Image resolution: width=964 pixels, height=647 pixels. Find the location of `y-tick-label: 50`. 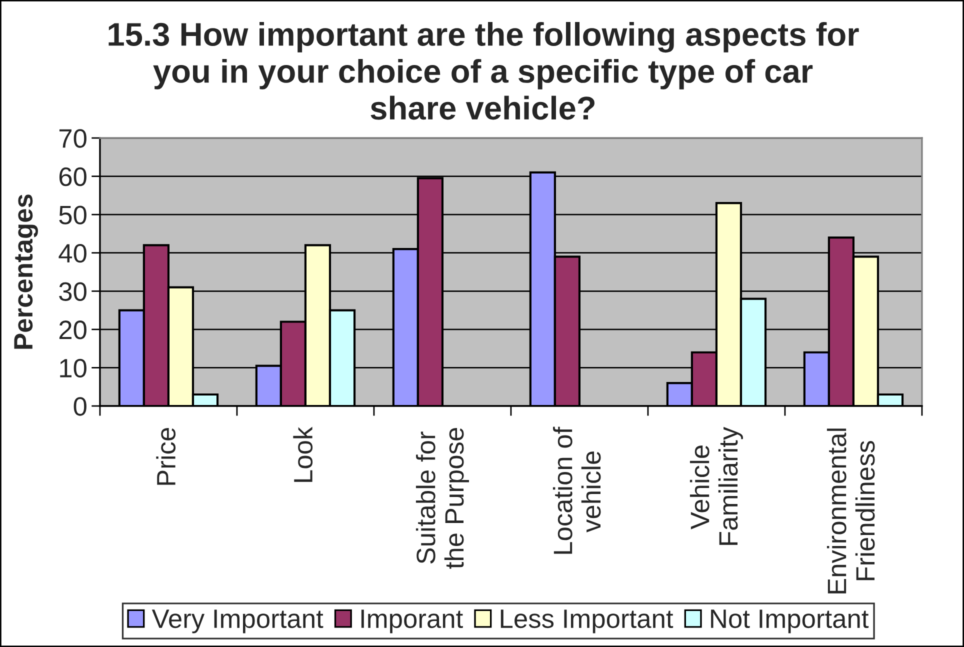

y-tick-label: 50 is located at coordinates (72, 215).